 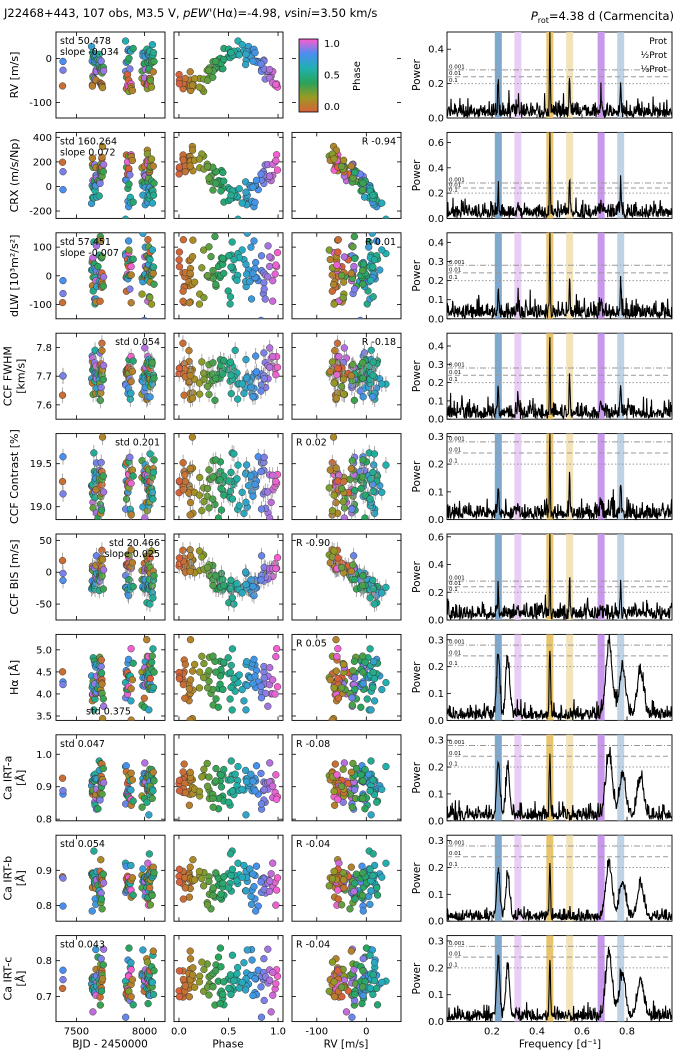 What do you see at coordinates (44, 405) in the screenshot?
I see `ytick-label: 7.6` at bounding box center [44, 405].